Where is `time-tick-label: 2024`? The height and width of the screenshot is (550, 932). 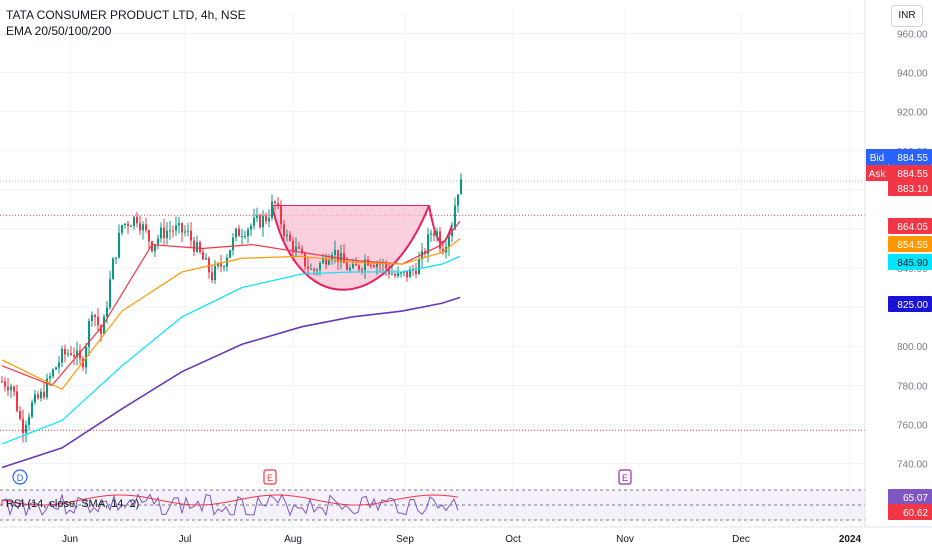
time-tick-label: 2024 is located at coordinates (850, 539).